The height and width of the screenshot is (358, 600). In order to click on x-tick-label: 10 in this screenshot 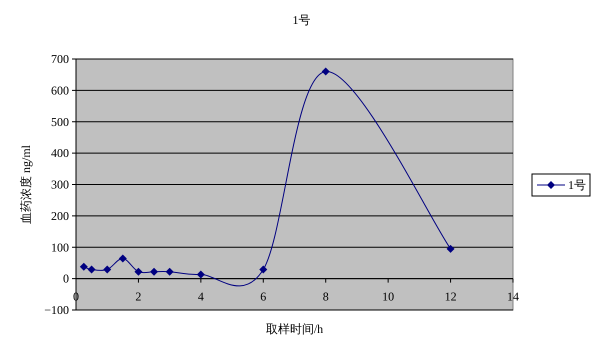, I will do `click(388, 297)`.